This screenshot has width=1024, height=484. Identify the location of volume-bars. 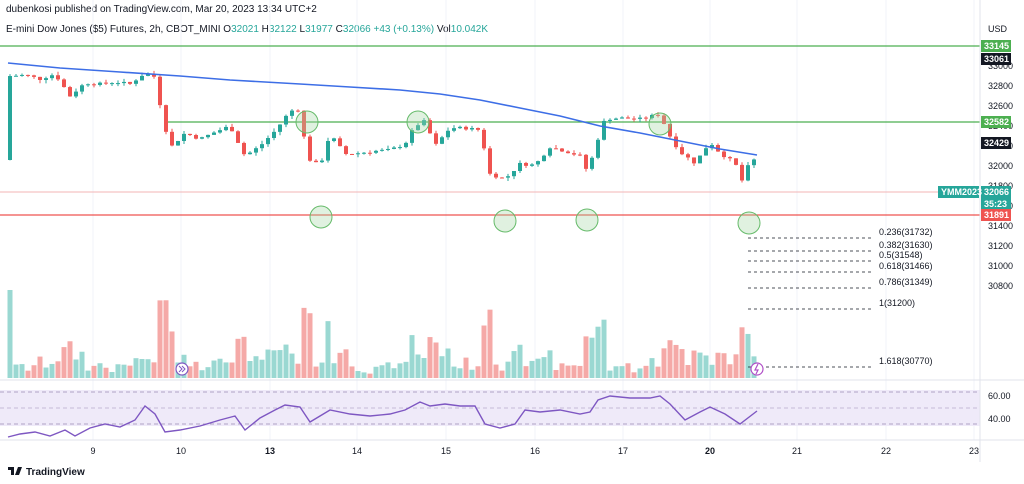
(382, 334).